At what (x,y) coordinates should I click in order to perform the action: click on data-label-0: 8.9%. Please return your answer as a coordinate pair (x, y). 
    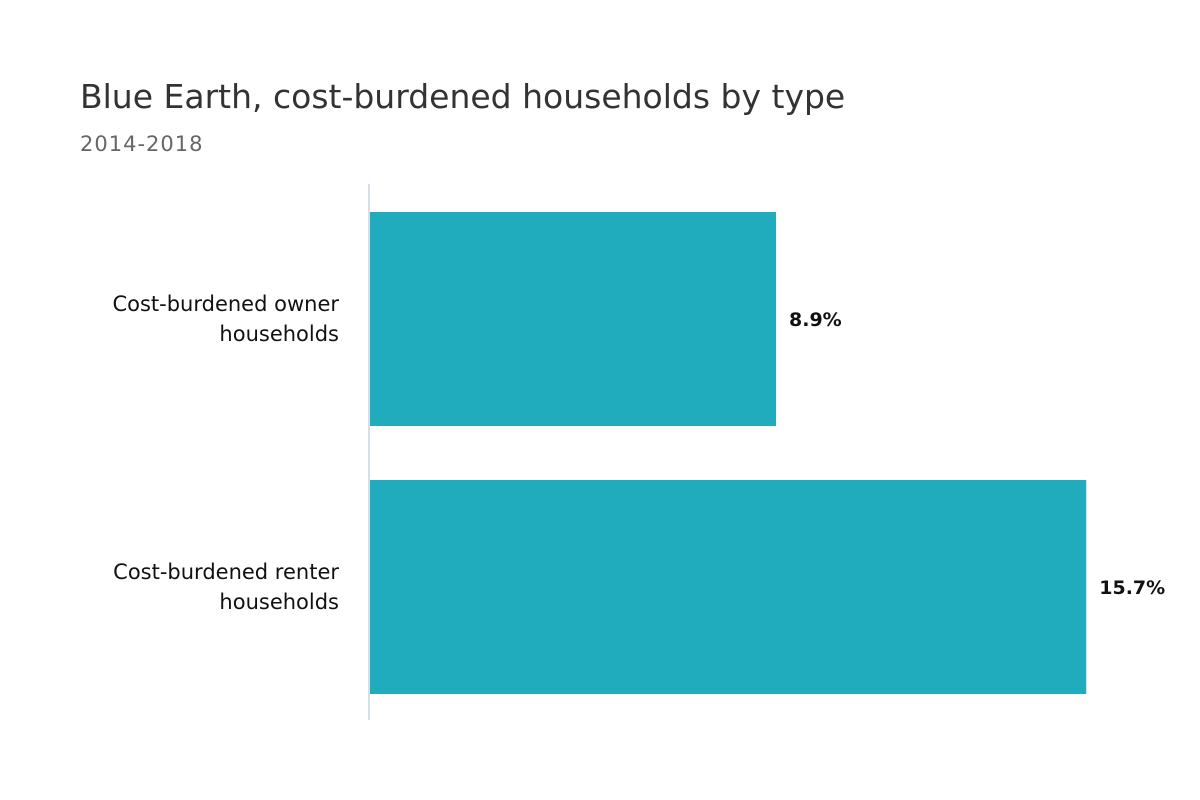
    Looking at the image, I should click on (815, 320).